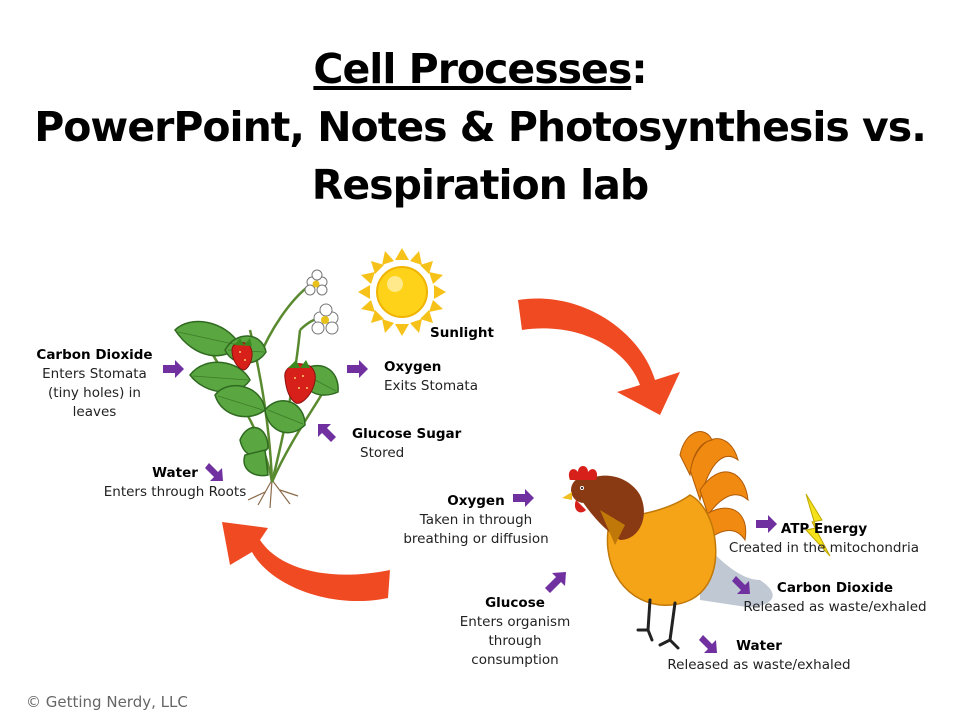 This screenshot has height=720, width=960. What do you see at coordinates (214, 472) in the screenshot?
I see `arrow-water-in-icon` at bounding box center [214, 472].